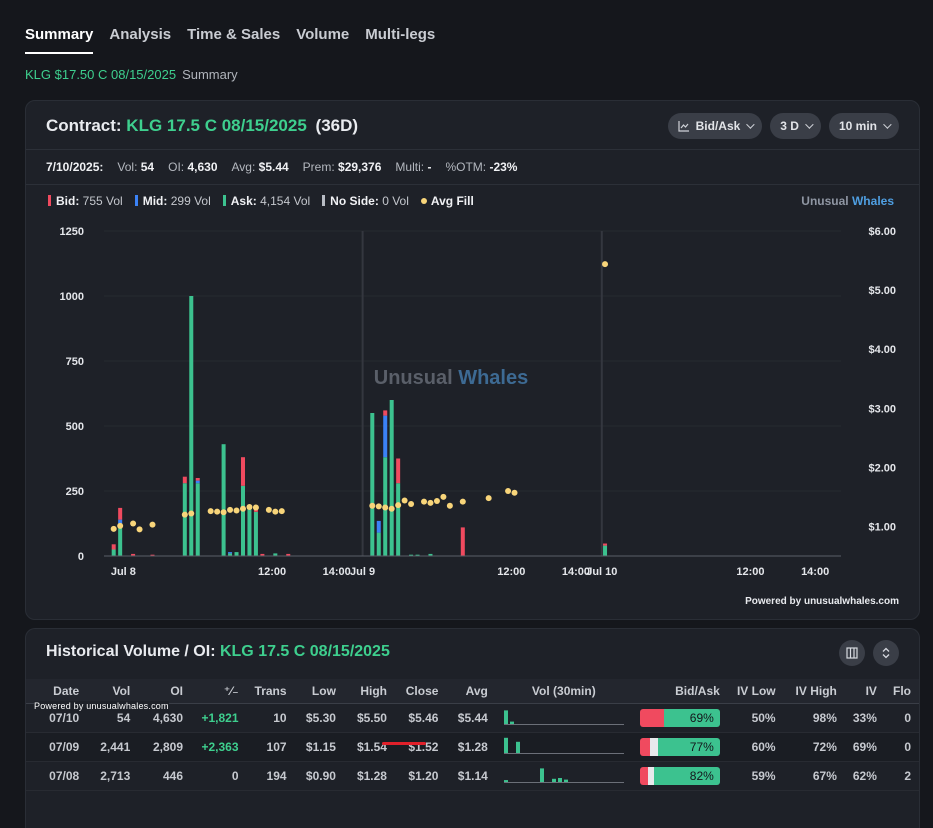 The image size is (933, 828). Describe the element at coordinates (140, 34) in the screenshot. I see `tab-analysis: Analysis` at that location.